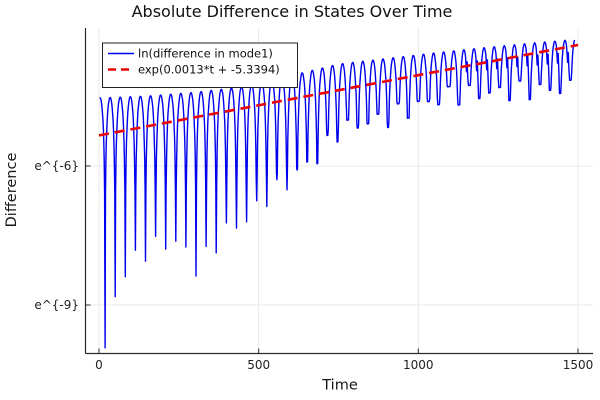  Describe the element at coordinates (99, 365) in the screenshot. I see `x-tick-label-0: 0` at that location.